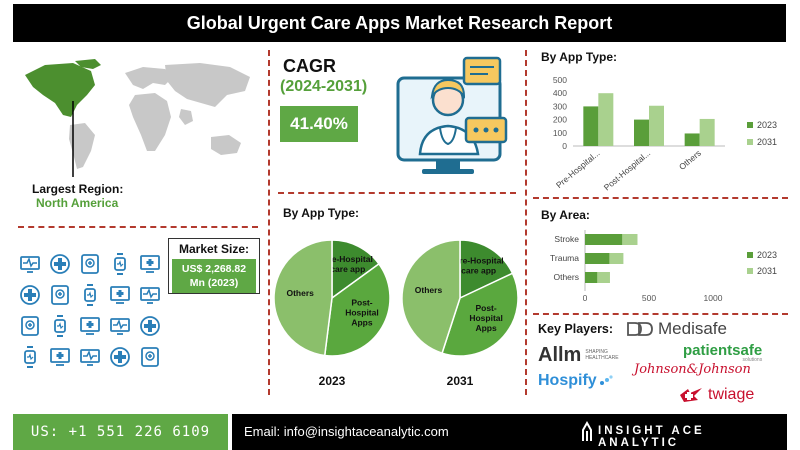 Image resolution: width=800 pixels, height=450 pixels. I want to click on pie-2023-label-others: Others, so click(300, 293).